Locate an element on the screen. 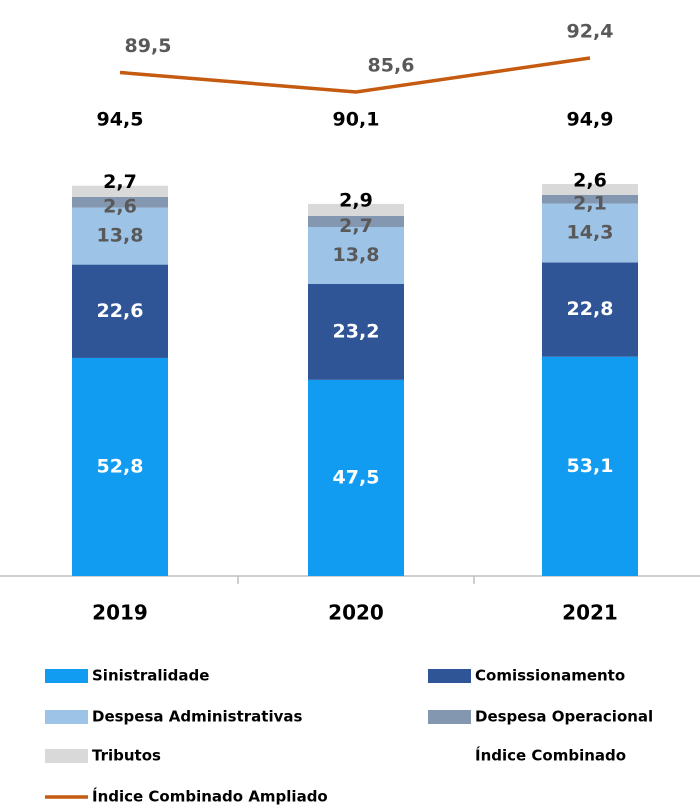 The image size is (700, 809). data-label: 53,1 is located at coordinates (590, 466).